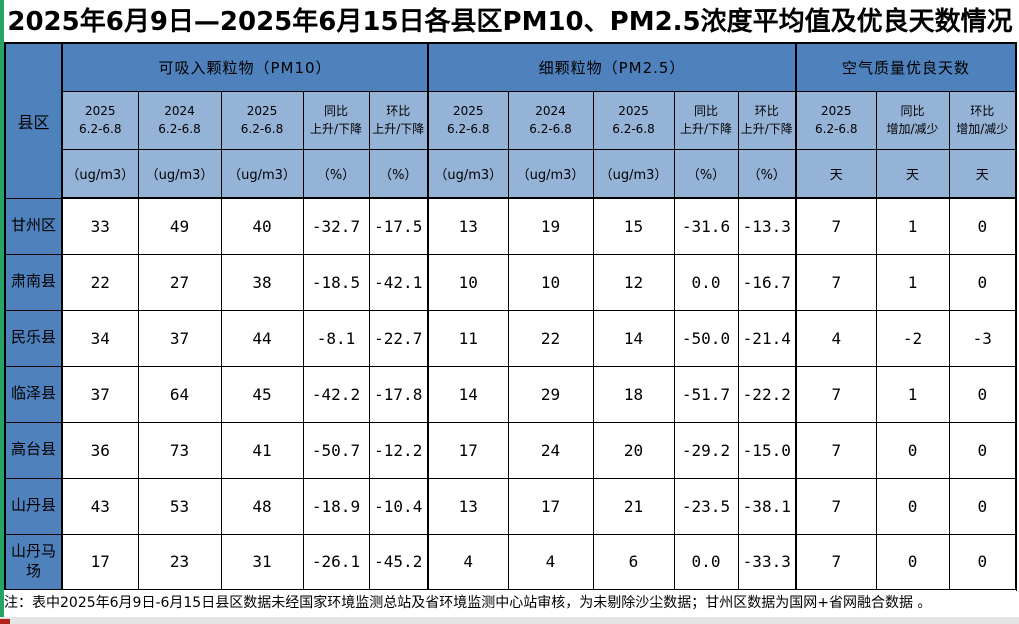 The height and width of the screenshot is (624, 1019). I want to click on value-cell: 48, so click(262, 506).